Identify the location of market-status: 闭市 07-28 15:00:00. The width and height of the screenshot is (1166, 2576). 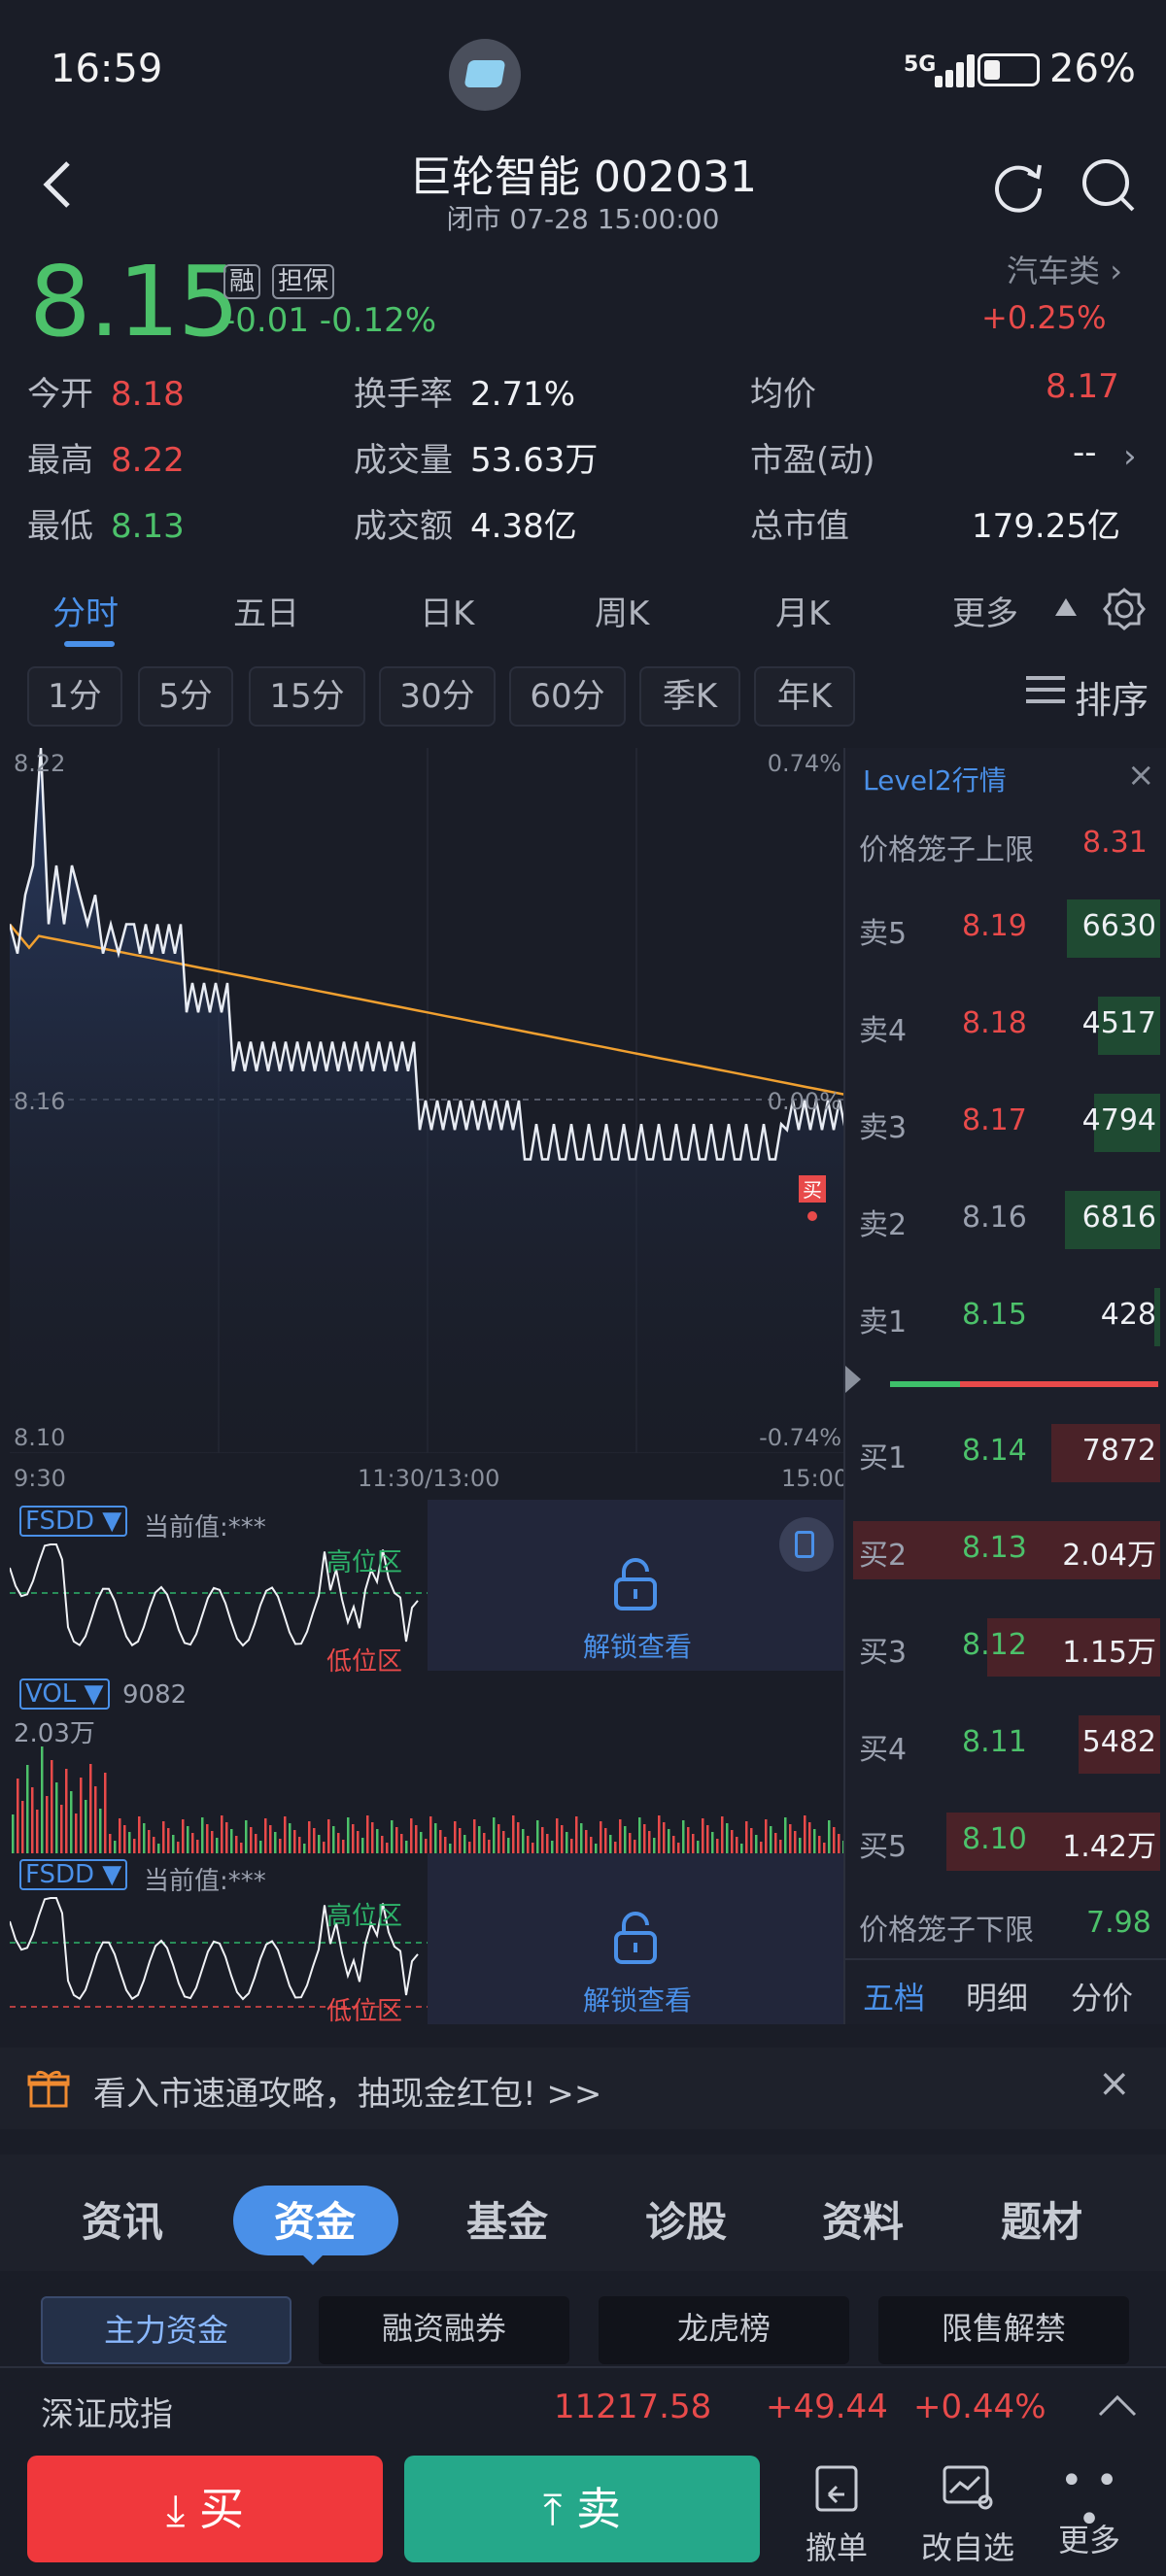
(583, 219).